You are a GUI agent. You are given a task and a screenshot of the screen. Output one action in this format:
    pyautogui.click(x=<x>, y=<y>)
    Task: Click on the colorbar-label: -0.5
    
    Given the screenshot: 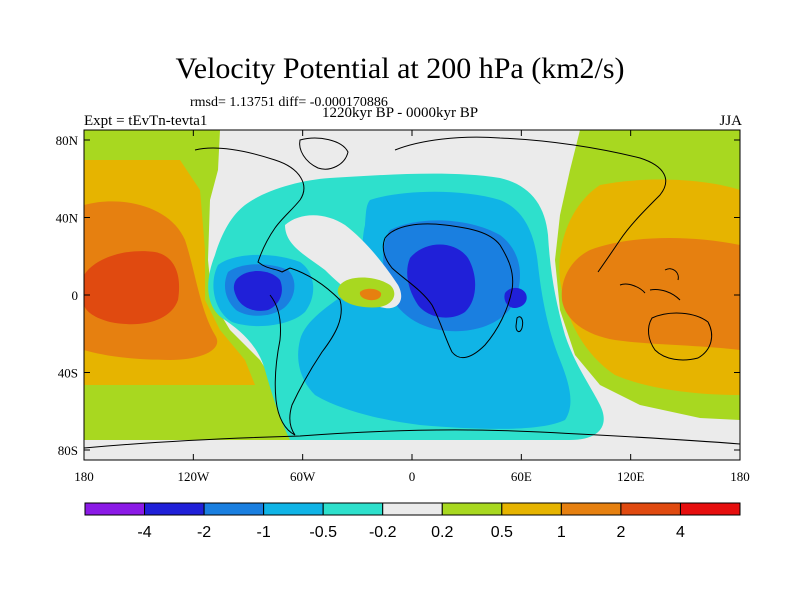 What is the action you would take?
    pyautogui.click(x=323, y=532)
    